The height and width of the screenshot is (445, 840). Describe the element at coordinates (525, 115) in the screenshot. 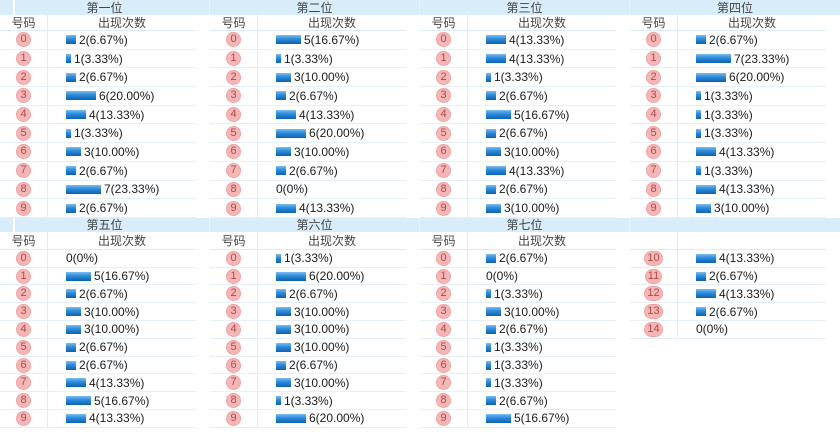

I see `table-row: 4 5(16.67%)` at that location.